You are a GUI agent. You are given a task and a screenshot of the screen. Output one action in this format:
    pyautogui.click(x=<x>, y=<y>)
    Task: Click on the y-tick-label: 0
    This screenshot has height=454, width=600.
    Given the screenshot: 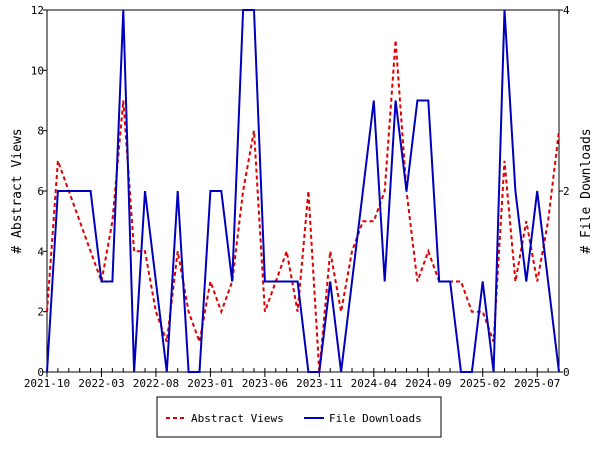 What is the action you would take?
    pyautogui.click(x=40, y=372)
    